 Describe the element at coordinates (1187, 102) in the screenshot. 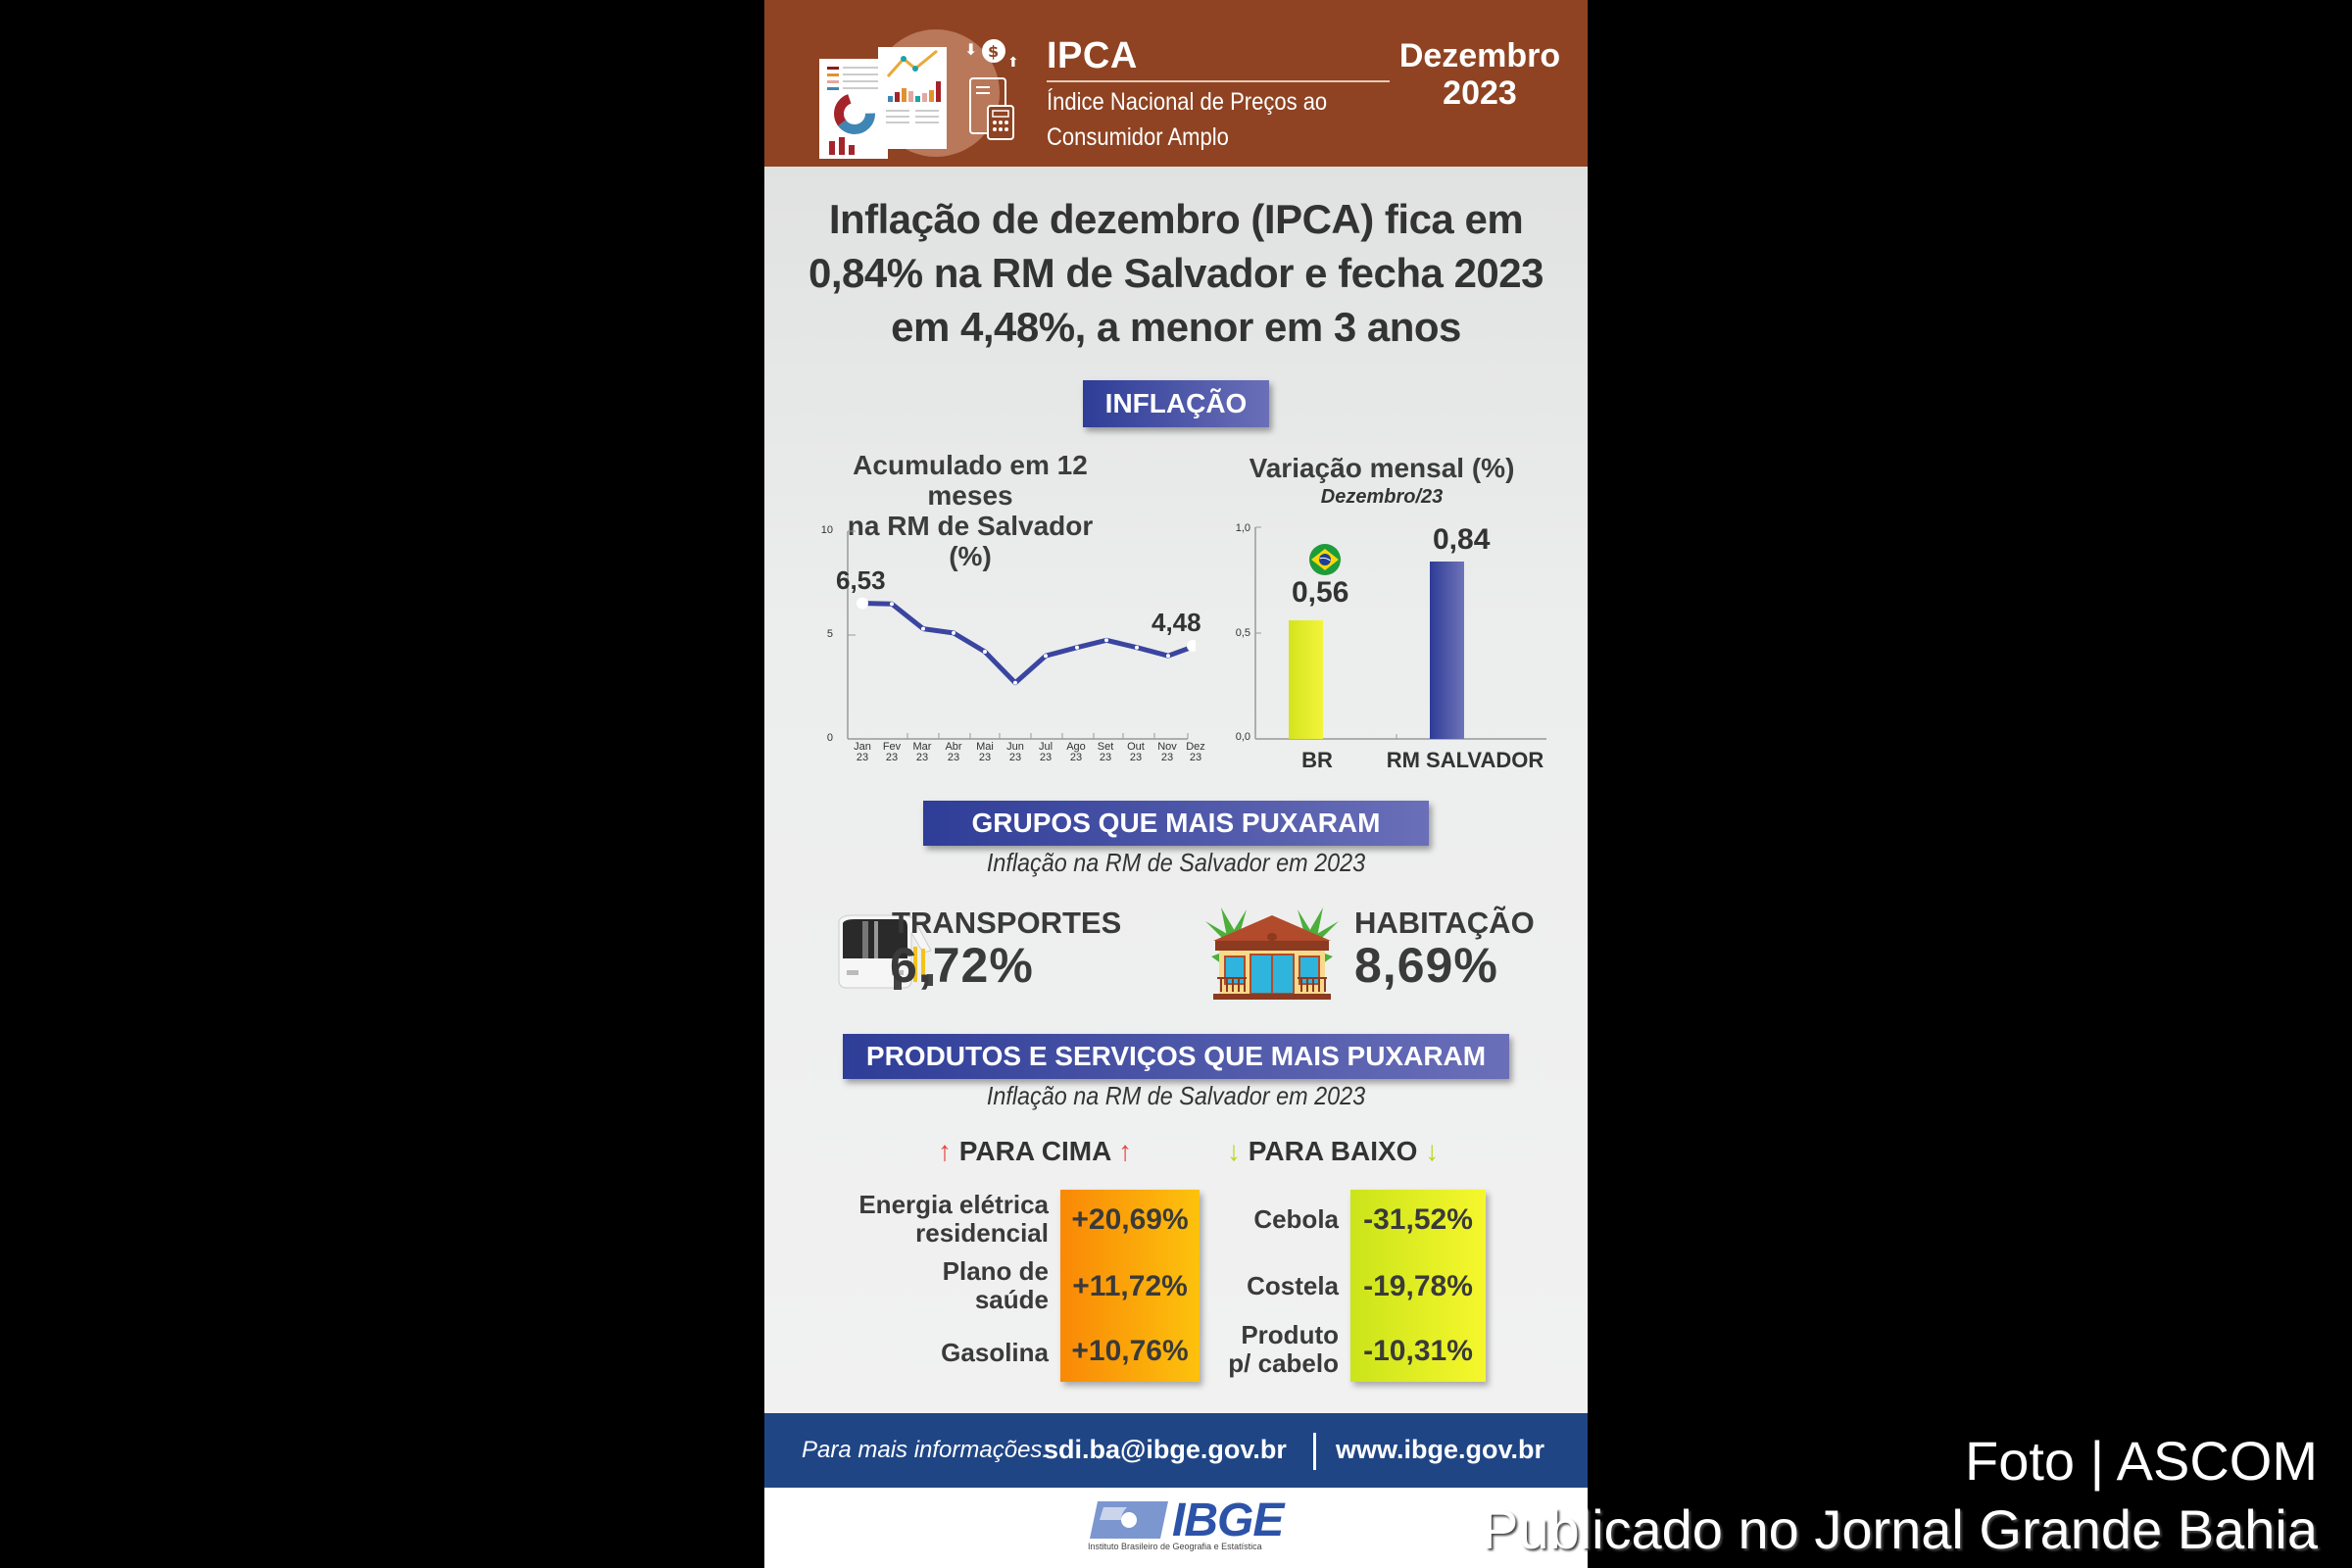

I see `header-subtitle-line1: Índice Nacional de Preços ao` at that location.